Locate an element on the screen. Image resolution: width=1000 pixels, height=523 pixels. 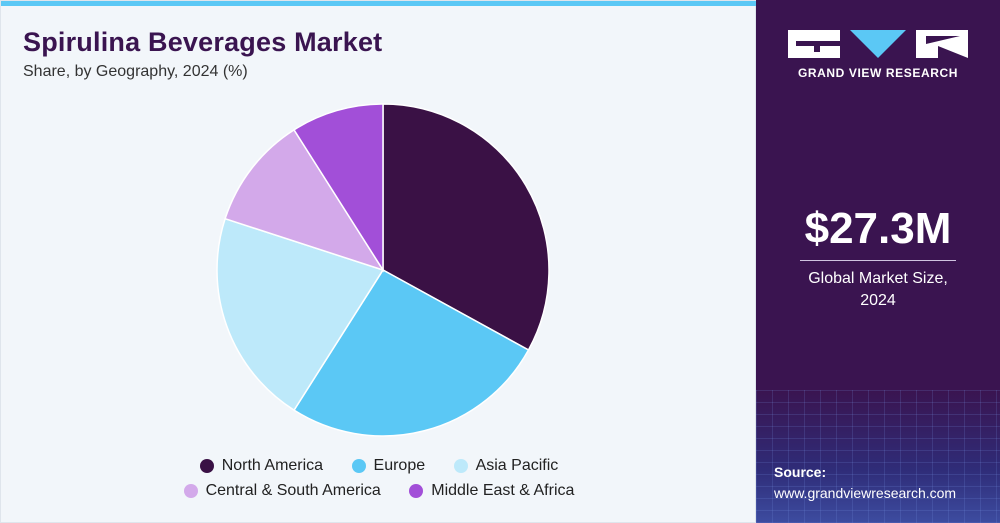
logo-text: GRAND VIEW RESEARCH is located at coordinates (878, 73).